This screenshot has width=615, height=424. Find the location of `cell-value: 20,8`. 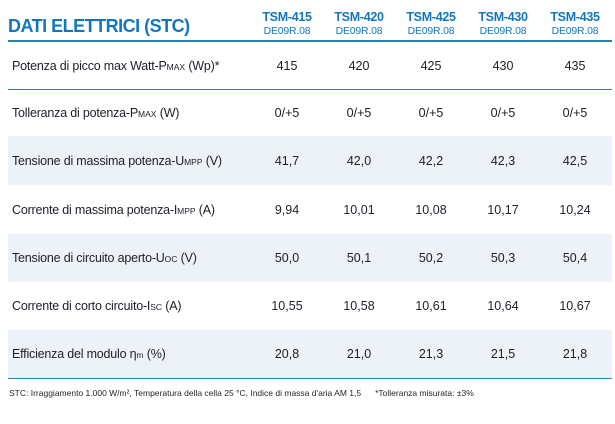

cell-value: 20,8 is located at coordinates (287, 354).